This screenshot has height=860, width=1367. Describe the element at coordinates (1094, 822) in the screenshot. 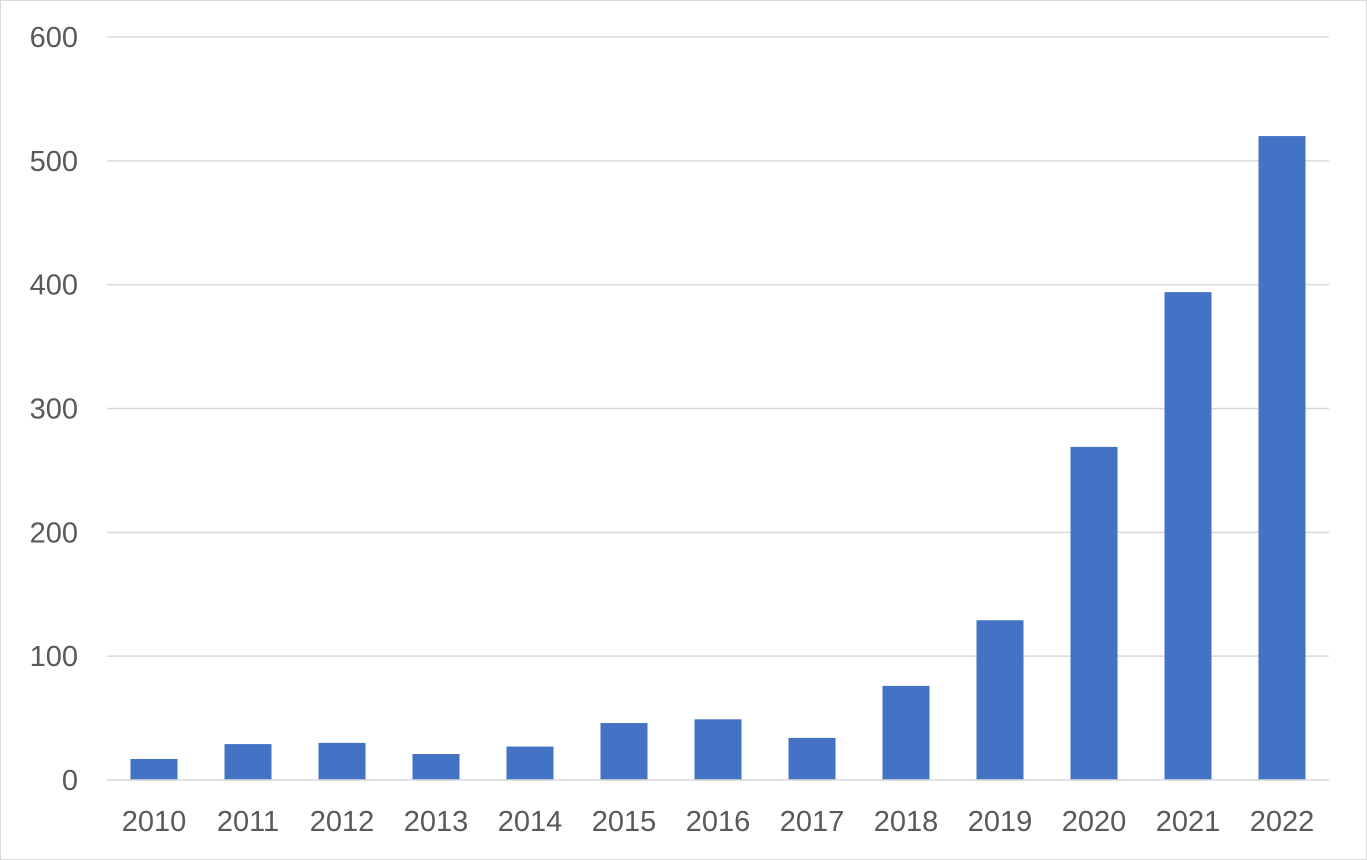

I see `x-tick-label: 2020` at that location.